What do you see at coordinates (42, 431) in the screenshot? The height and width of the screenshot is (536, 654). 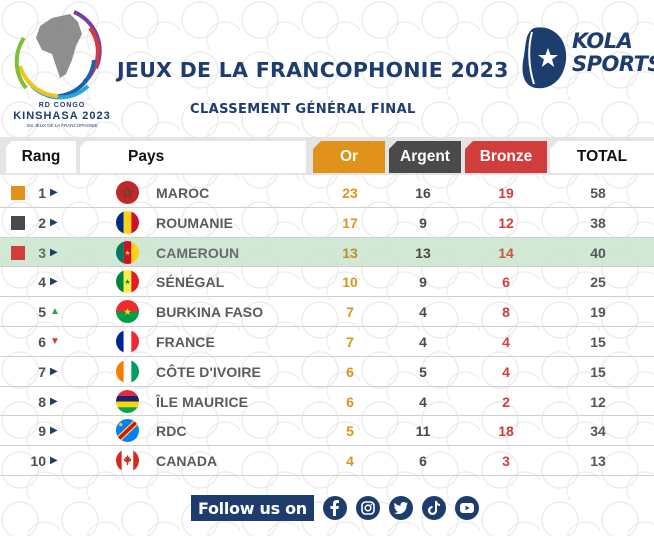 I see `rank-value: 9` at bounding box center [42, 431].